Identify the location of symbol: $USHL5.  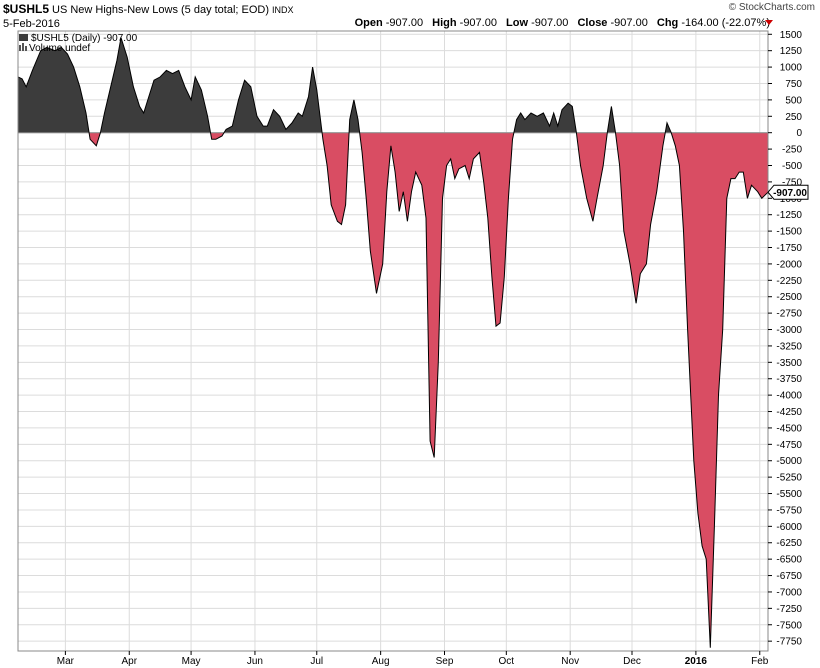
(26, 9).